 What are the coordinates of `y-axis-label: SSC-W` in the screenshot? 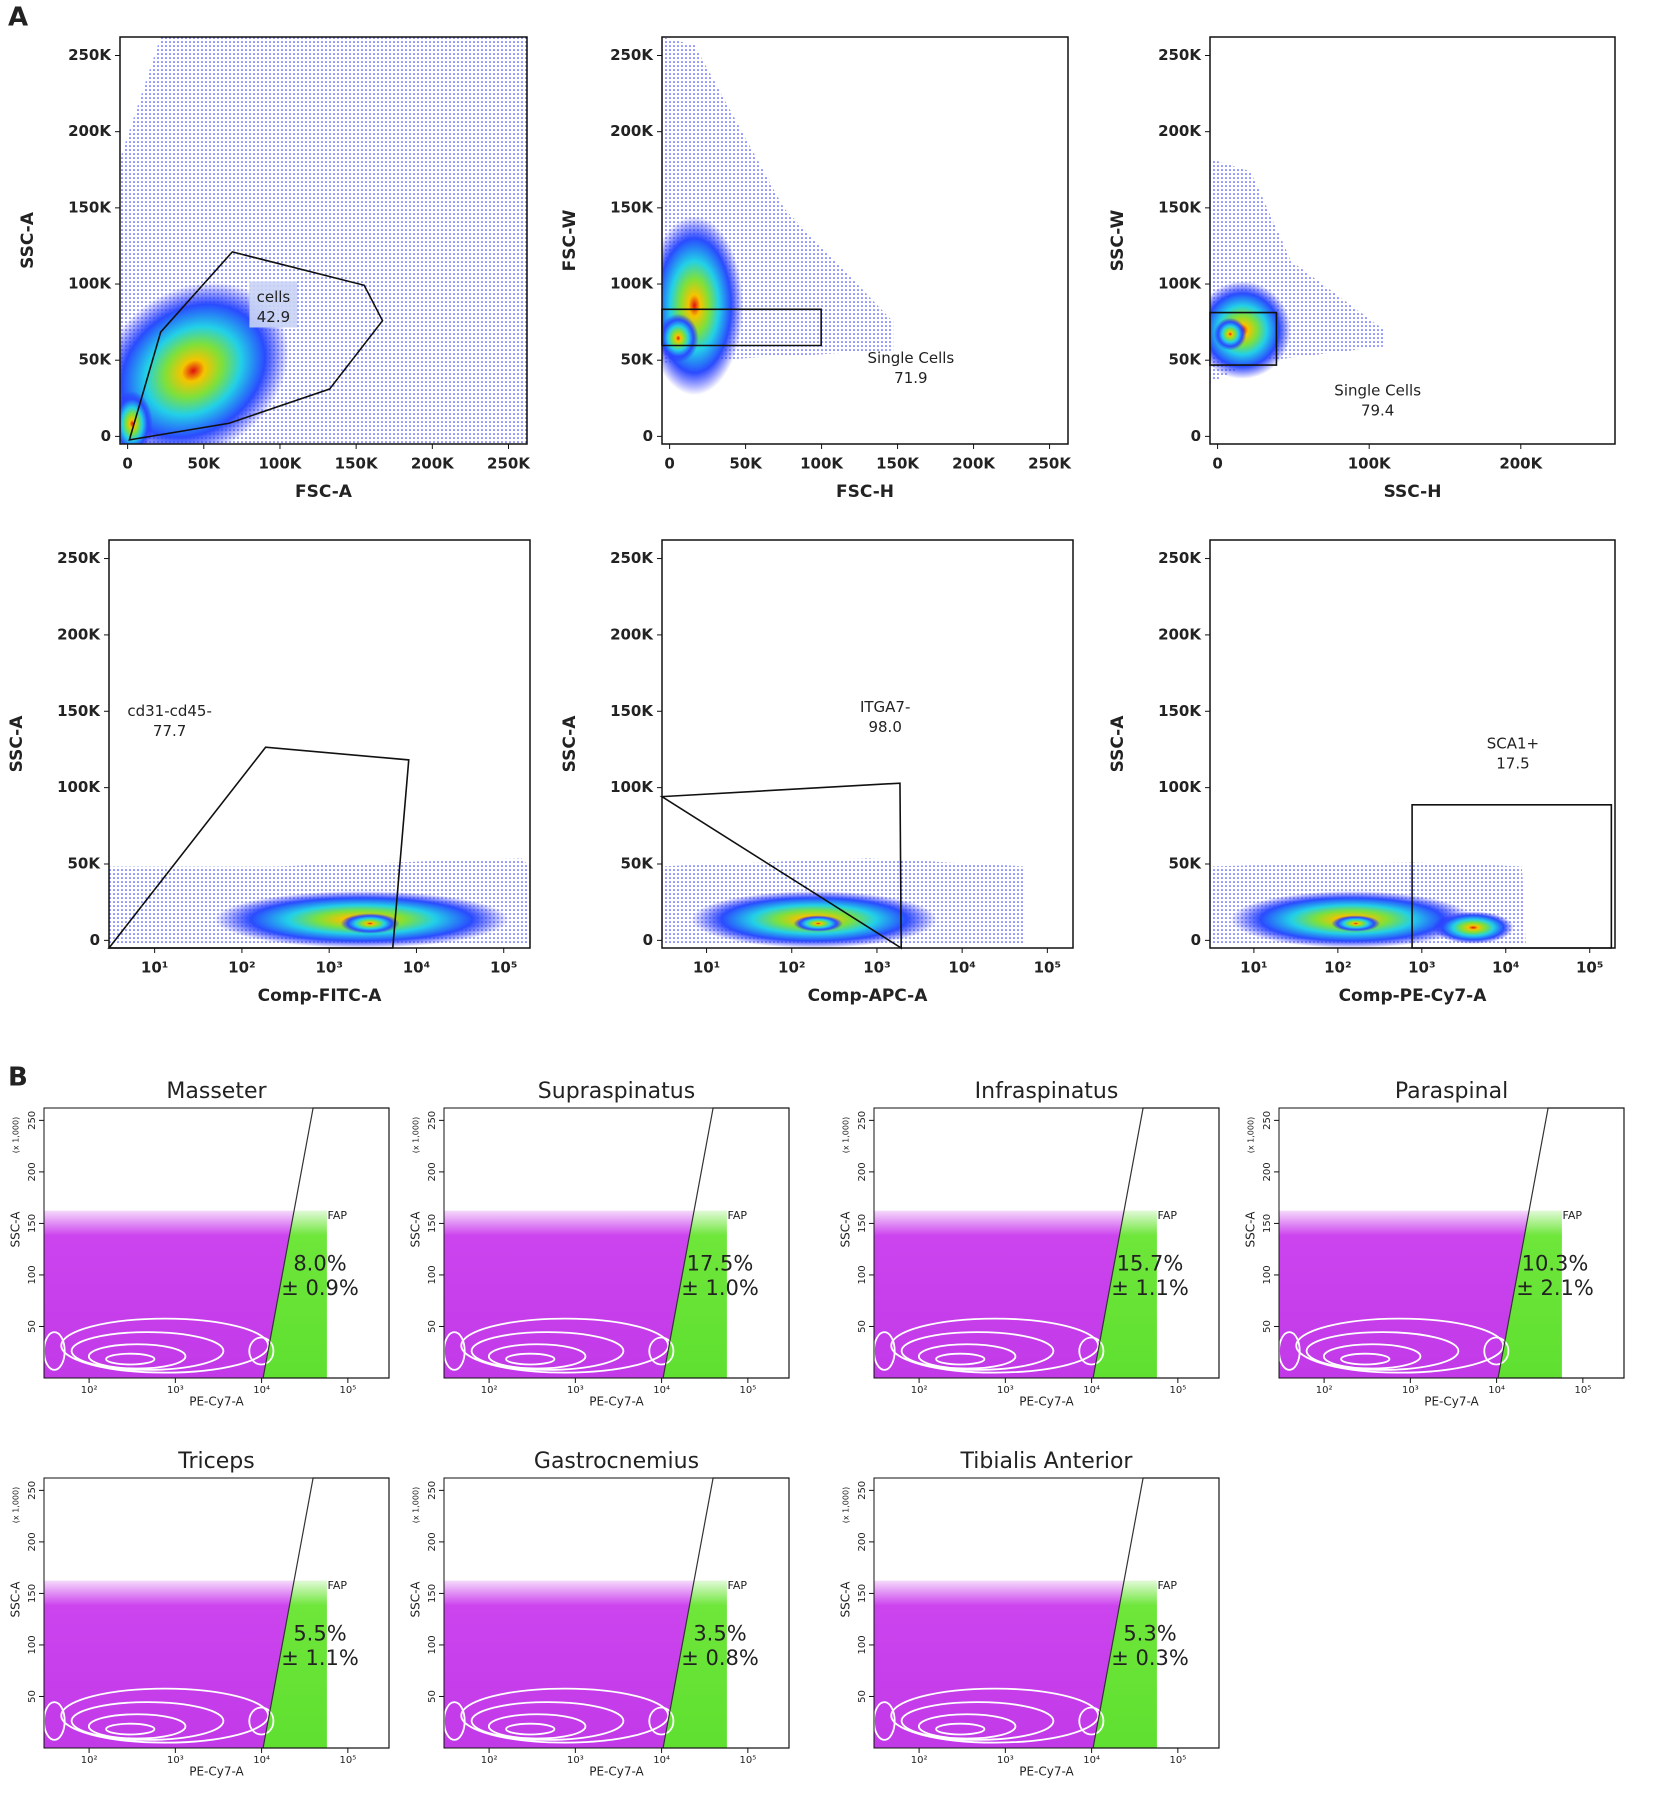 It's located at (1118, 240).